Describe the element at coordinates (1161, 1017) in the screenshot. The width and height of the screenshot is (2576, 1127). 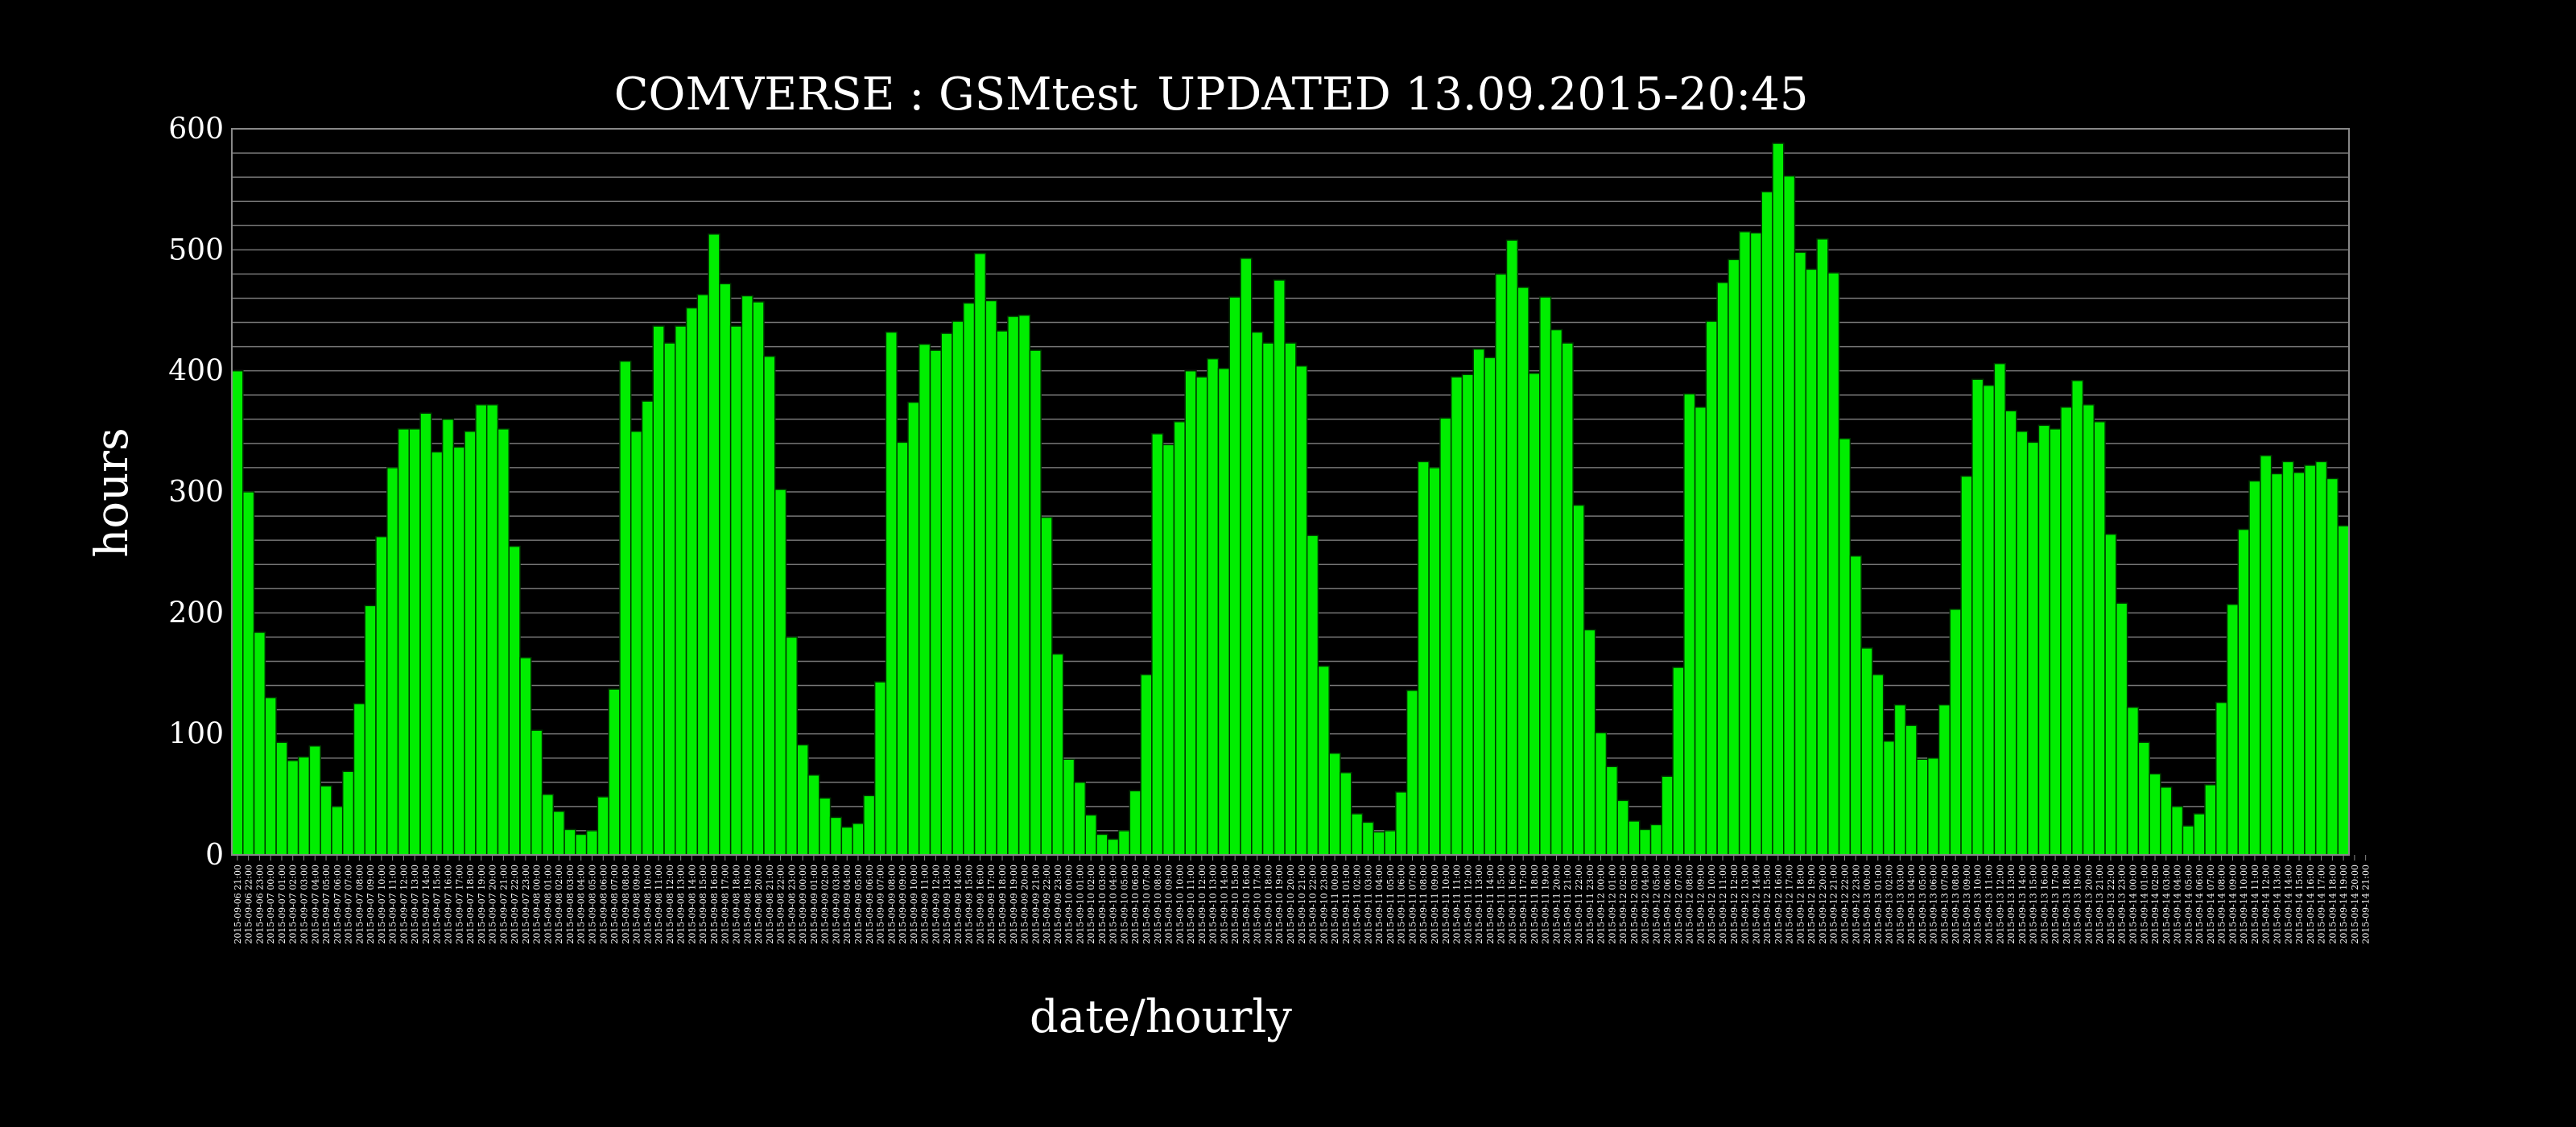
I see `x-axis-label: date/hourly` at that location.